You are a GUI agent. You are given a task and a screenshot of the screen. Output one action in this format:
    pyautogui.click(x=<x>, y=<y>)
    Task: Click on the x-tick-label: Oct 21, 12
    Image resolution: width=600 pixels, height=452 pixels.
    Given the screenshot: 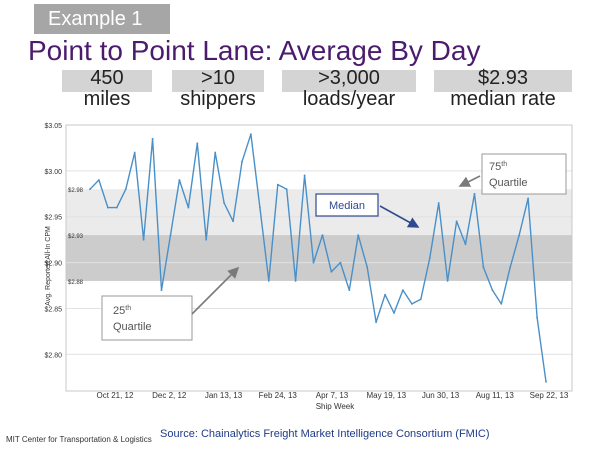 What is the action you would take?
    pyautogui.click(x=115, y=395)
    